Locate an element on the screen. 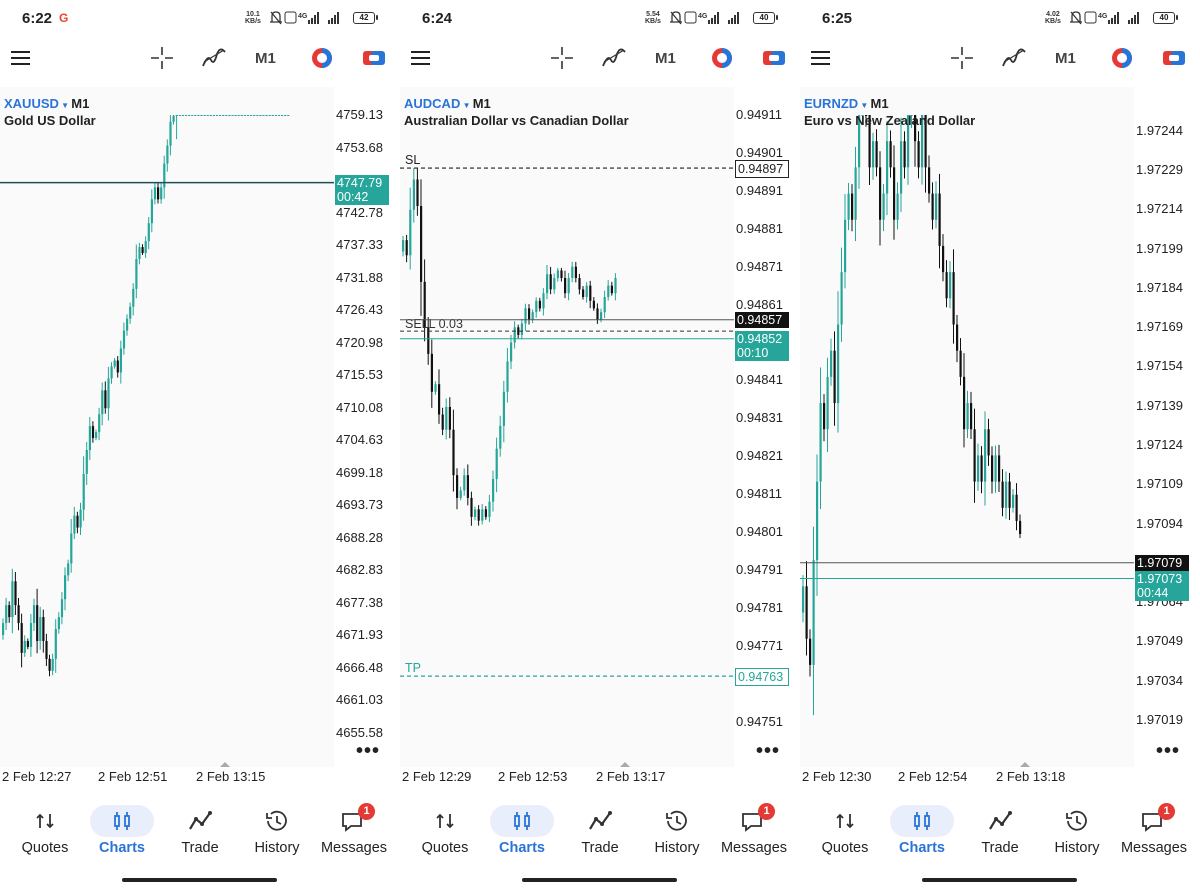  price-tick: 4710.08 is located at coordinates (359, 407).